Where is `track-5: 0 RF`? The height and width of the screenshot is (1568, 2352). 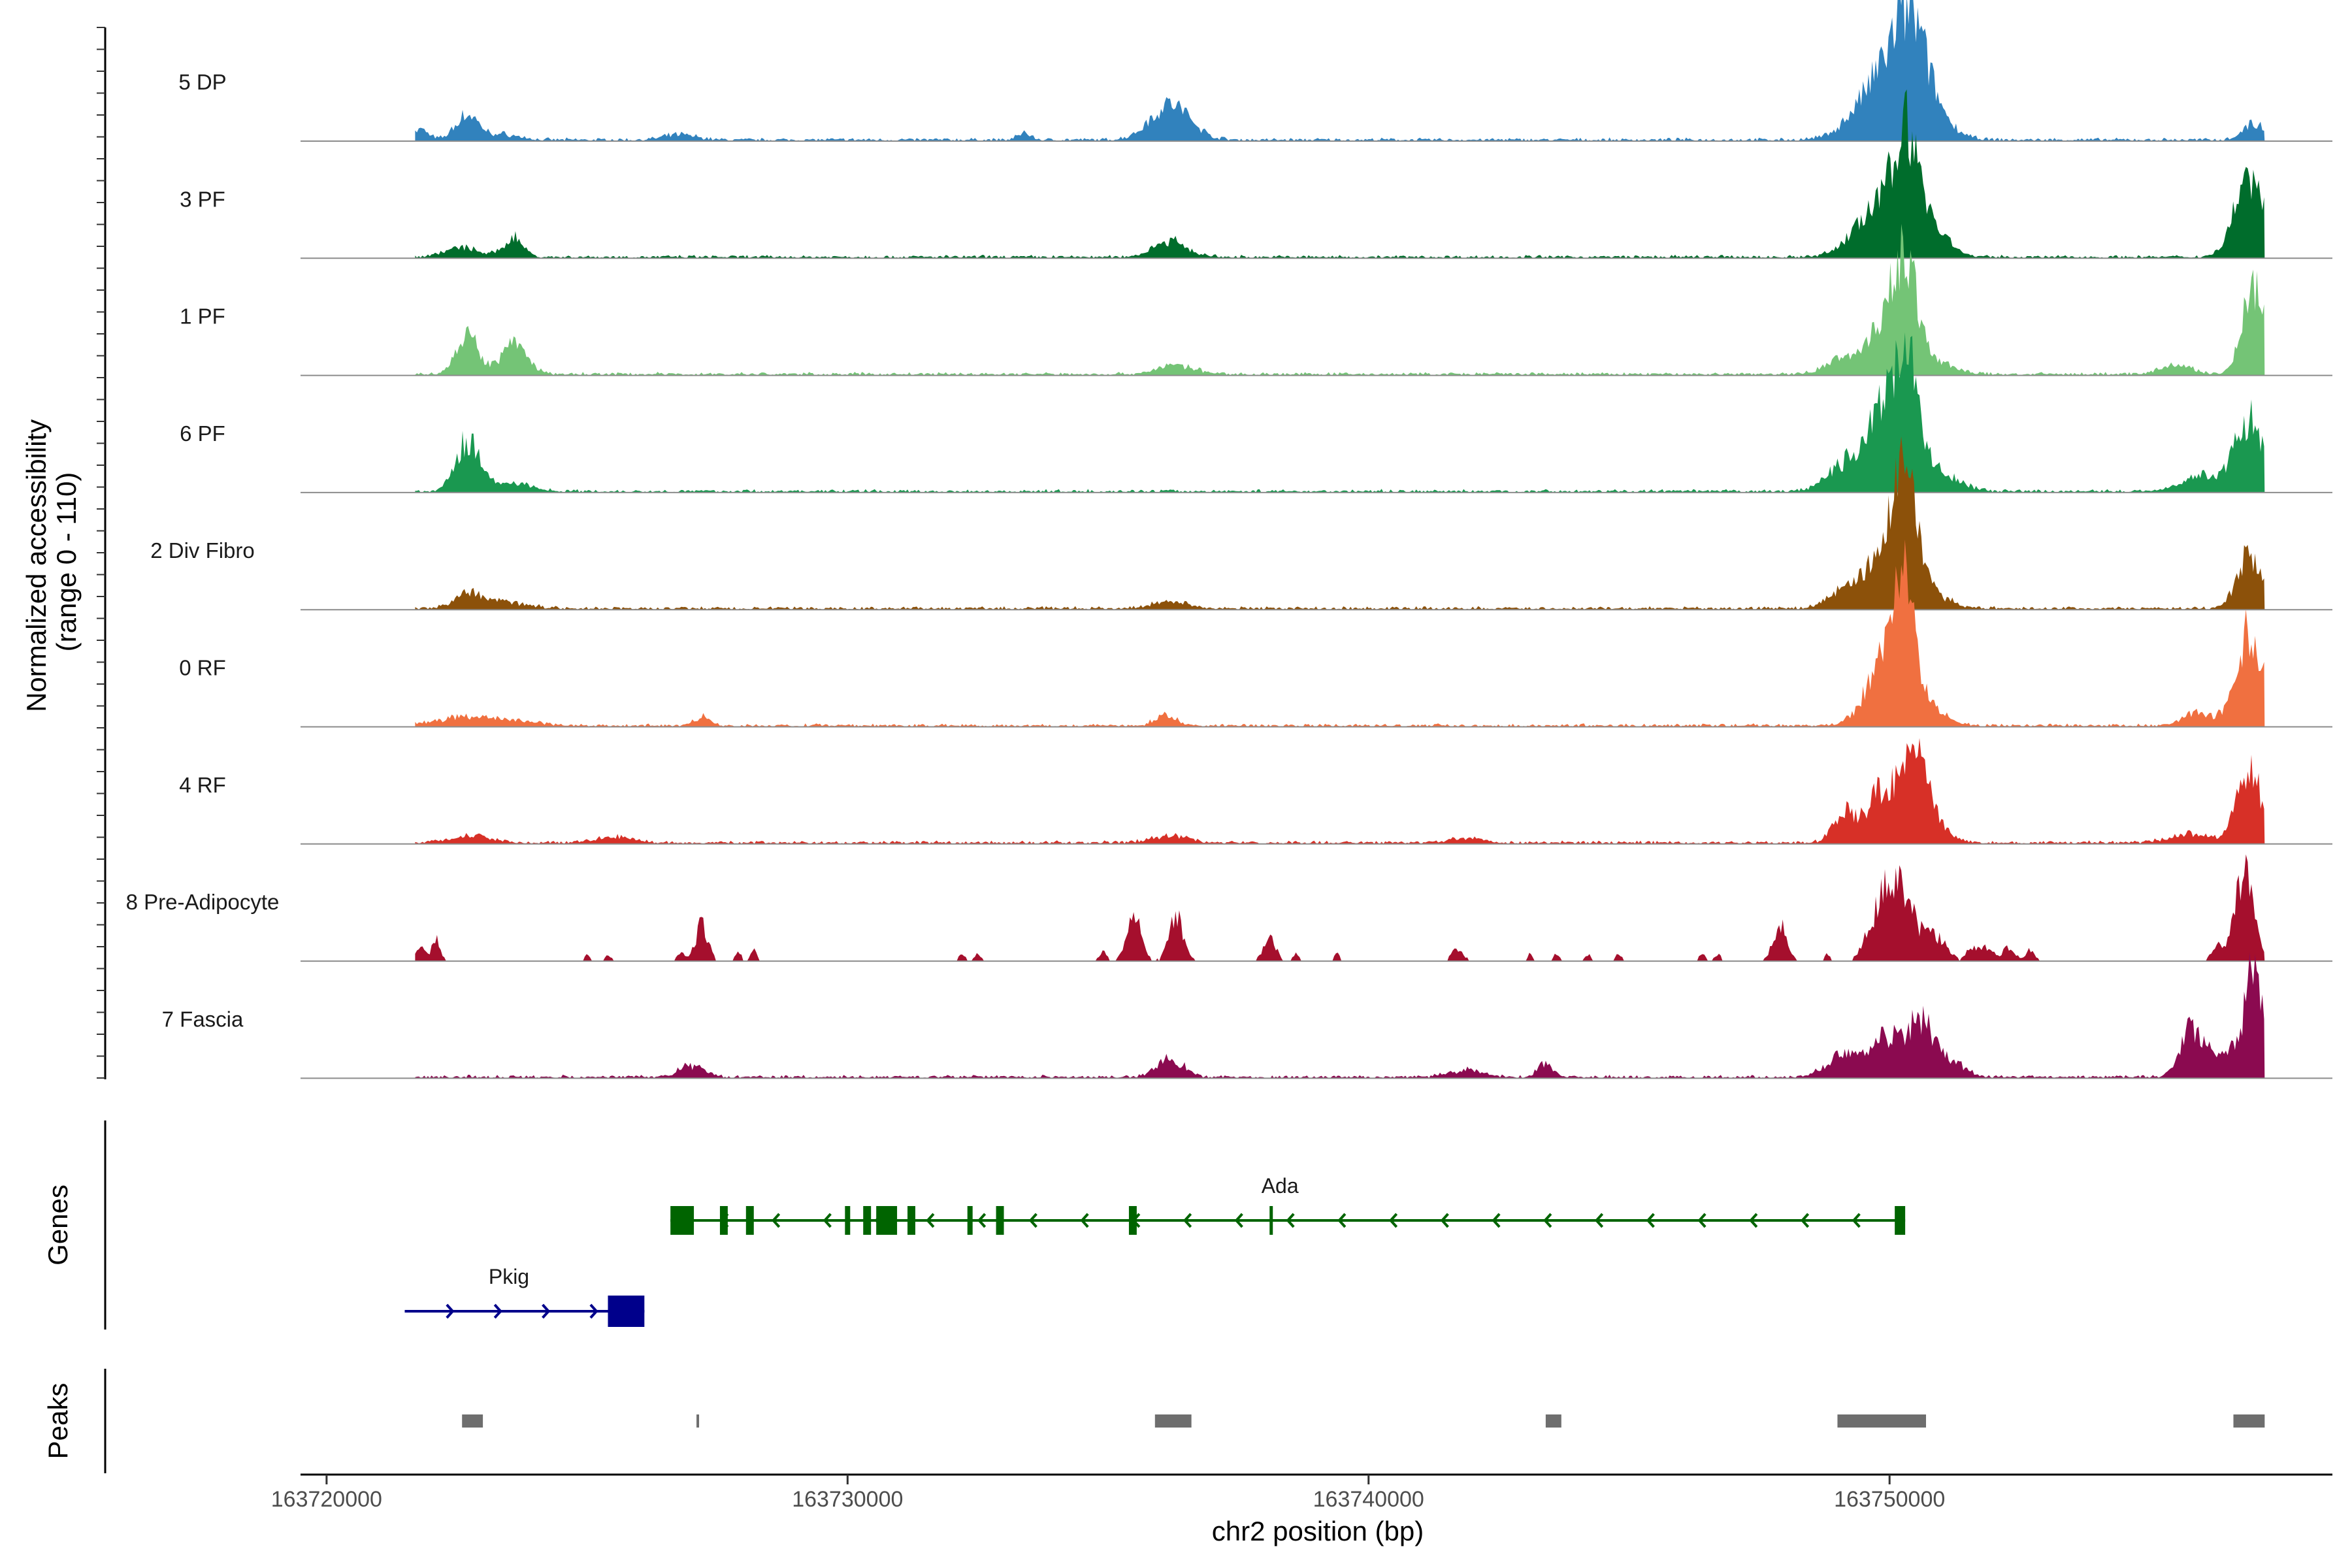 track-5: 0 RF is located at coordinates (1255, 633).